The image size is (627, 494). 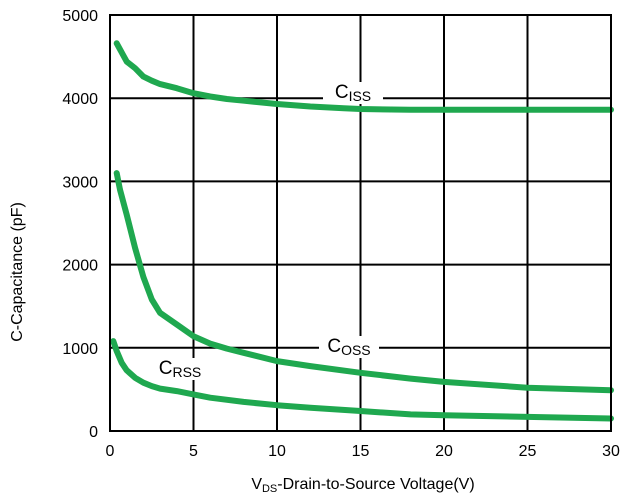 I want to click on series-label-iss: CISS, so click(x=353, y=93).